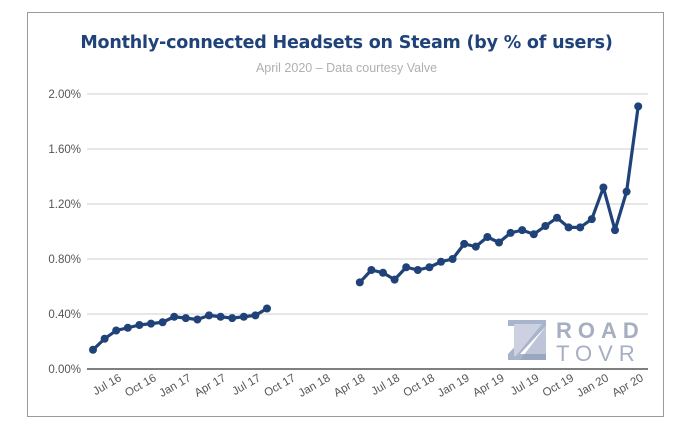 Image resolution: width=693 pixels, height=435 pixels. What do you see at coordinates (600, 330) in the screenshot?
I see `logo-text-line1: ROAD` at bounding box center [600, 330].